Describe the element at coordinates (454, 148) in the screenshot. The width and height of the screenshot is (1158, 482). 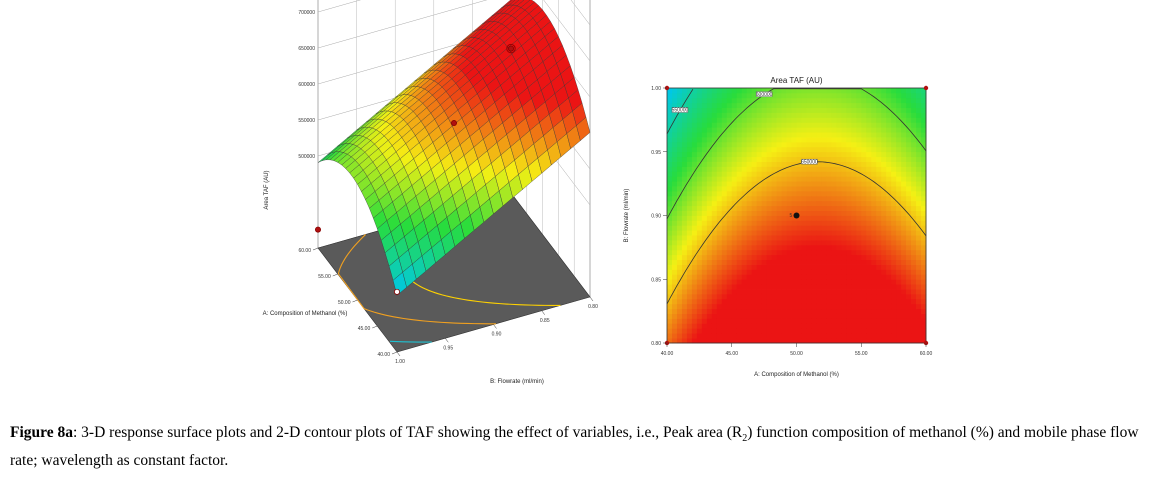
I see `surface-mesh` at that location.